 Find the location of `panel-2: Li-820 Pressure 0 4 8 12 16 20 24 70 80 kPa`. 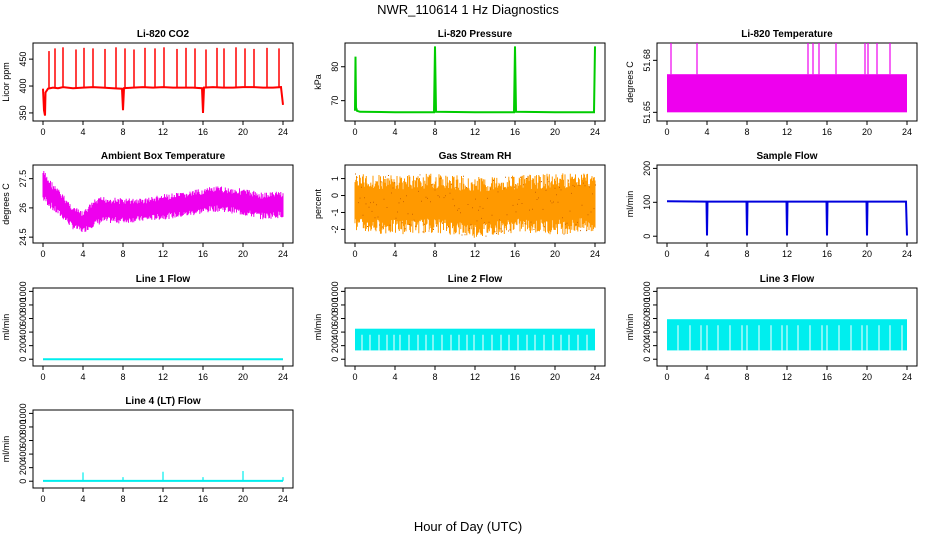

panel-2: Li-820 Pressure 0 4 8 12 16 20 24 70 80 kPa is located at coordinates (459, 83).